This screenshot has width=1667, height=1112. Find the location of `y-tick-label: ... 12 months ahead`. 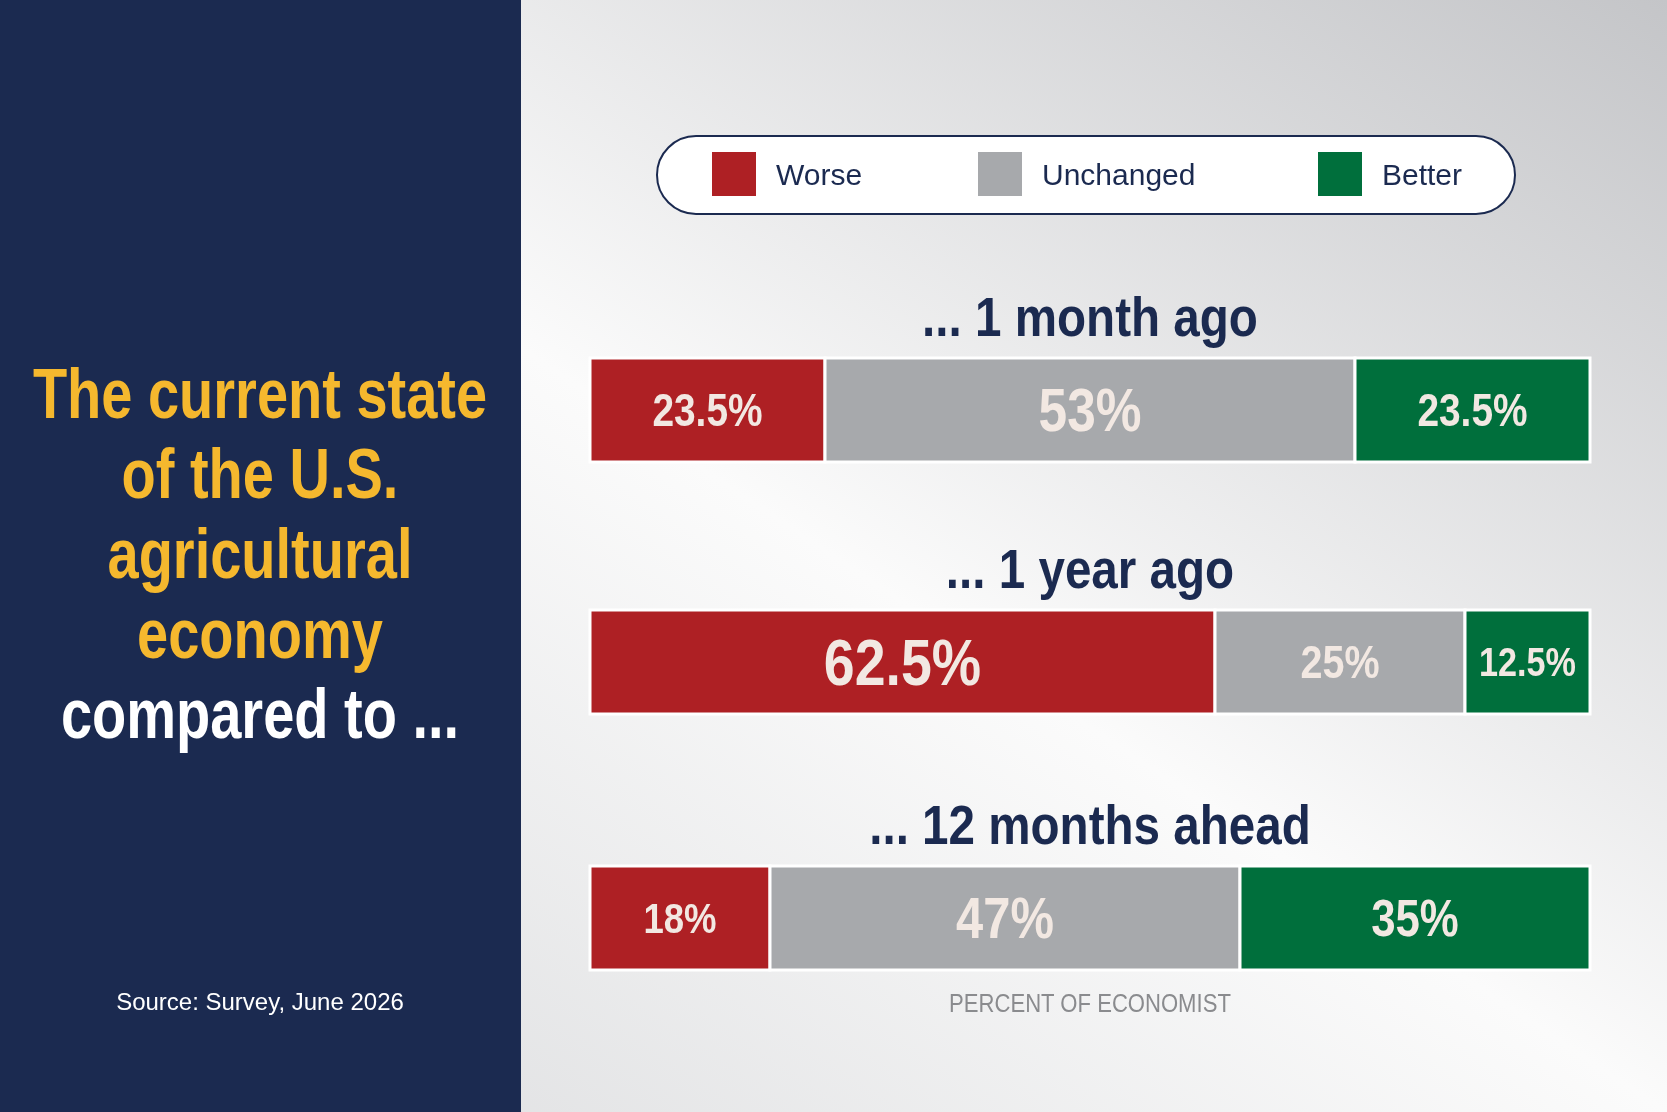

y-tick-label: ... 12 months ahead is located at coordinates (1090, 824).